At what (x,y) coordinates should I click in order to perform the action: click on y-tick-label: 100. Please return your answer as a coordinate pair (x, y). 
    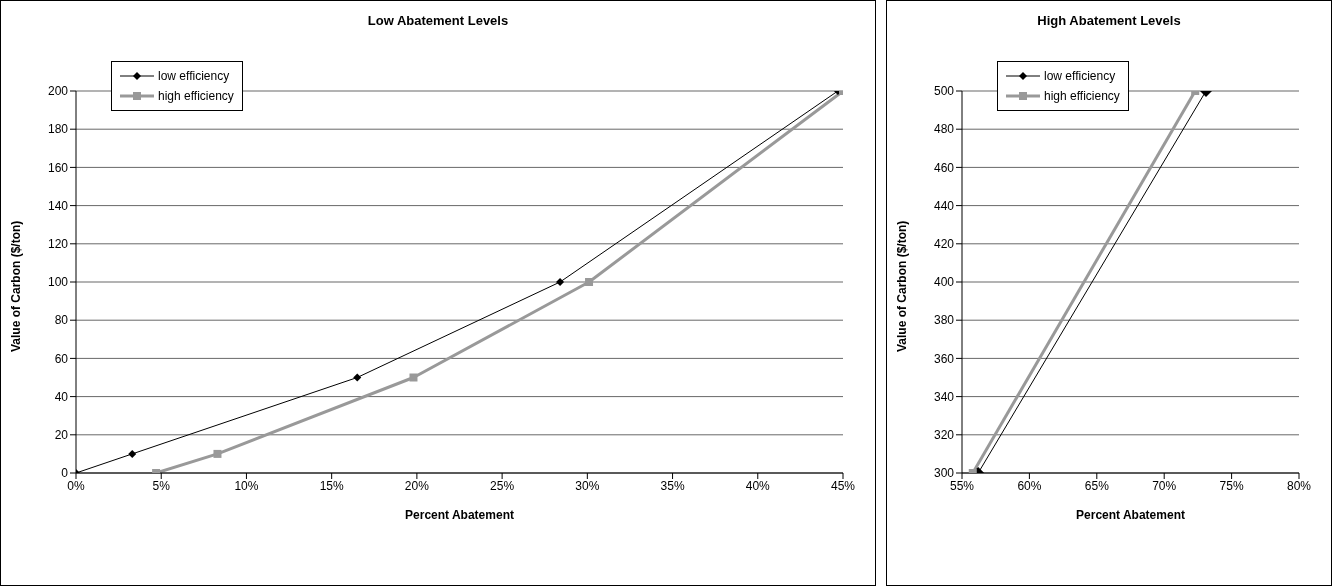
    Looking at the image, I should click on (58, 282).